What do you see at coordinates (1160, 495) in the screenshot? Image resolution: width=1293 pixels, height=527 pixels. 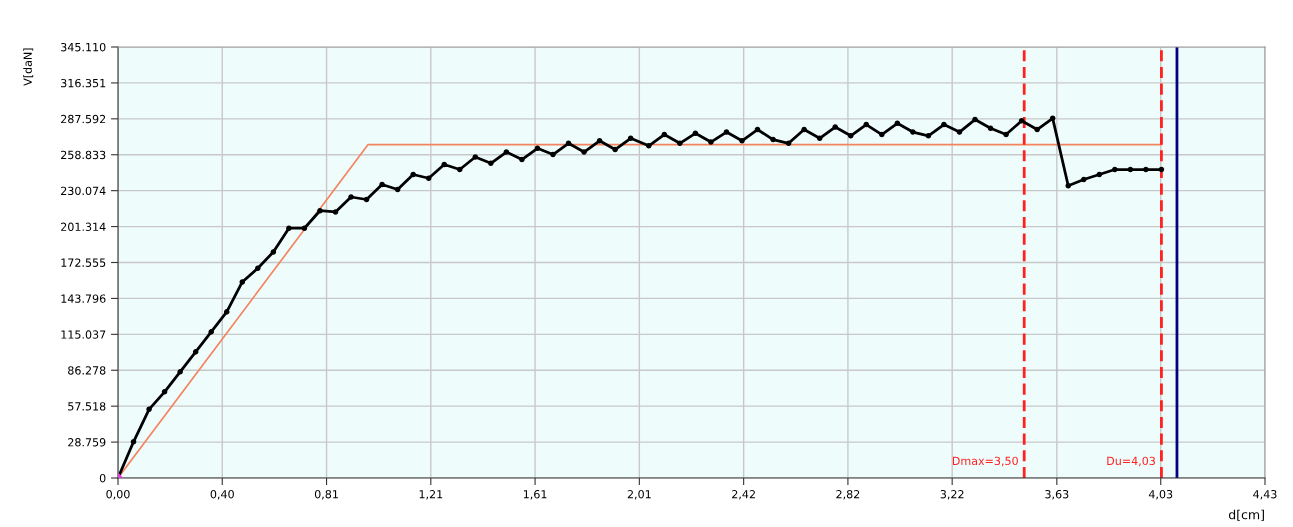 I see `x-tick-label: 4,03` at bounding box center [1160, 495].